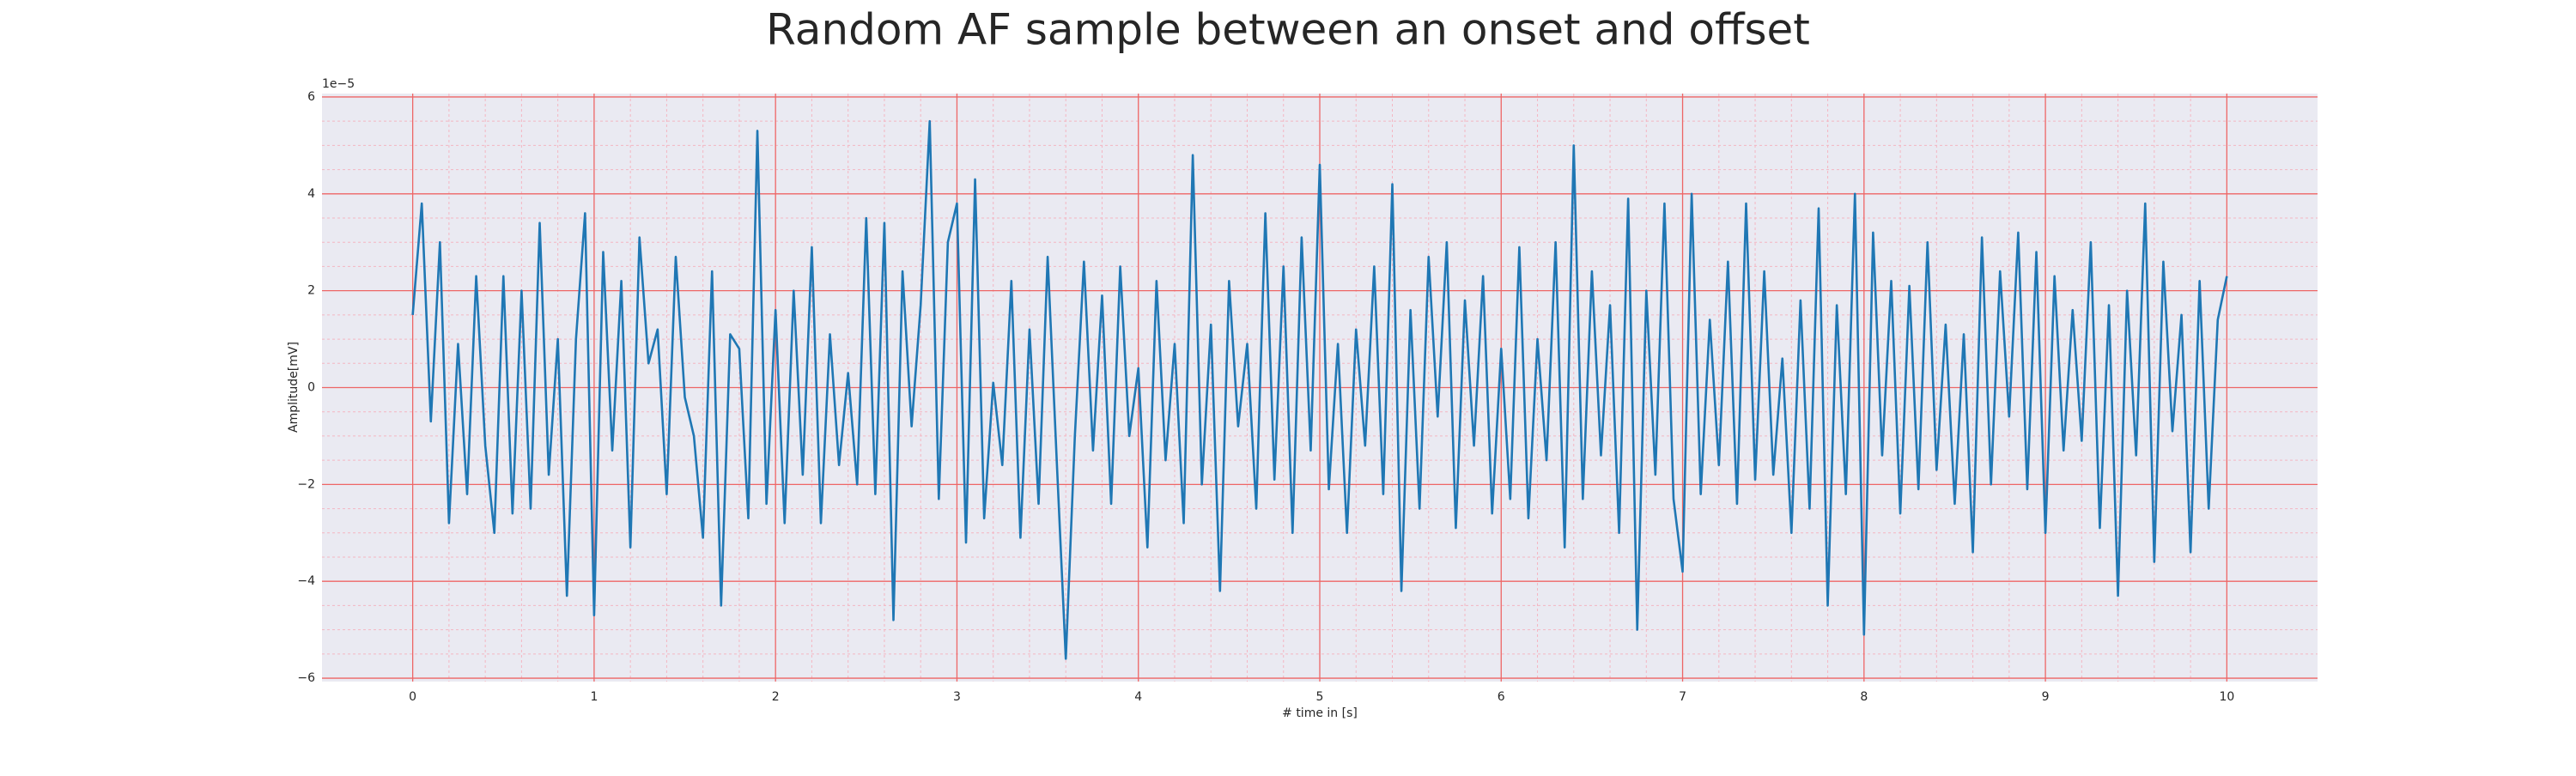 The height and width of the screenshot is (776, 2576). I want to click on x-tick-label: 8, so click(1864, 697).